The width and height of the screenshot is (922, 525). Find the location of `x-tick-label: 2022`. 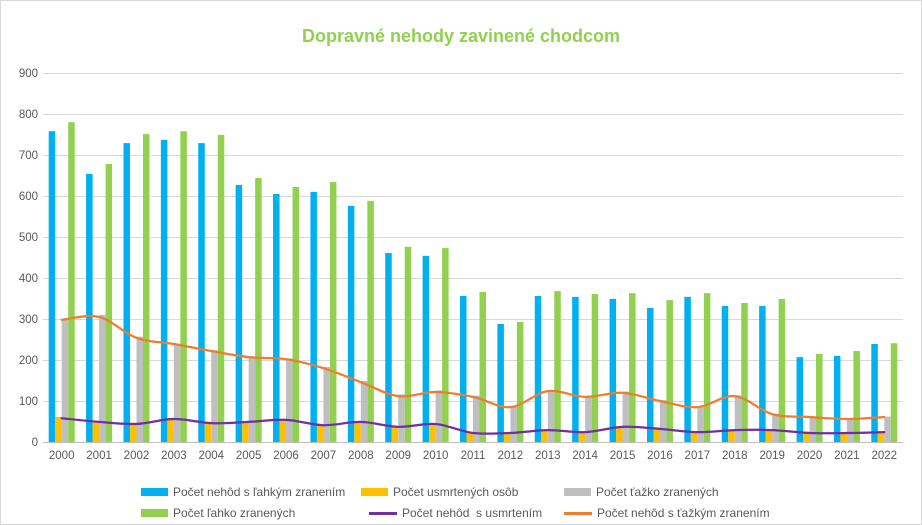

x-tick-label: 2022 is located at coordinates (885, 456).